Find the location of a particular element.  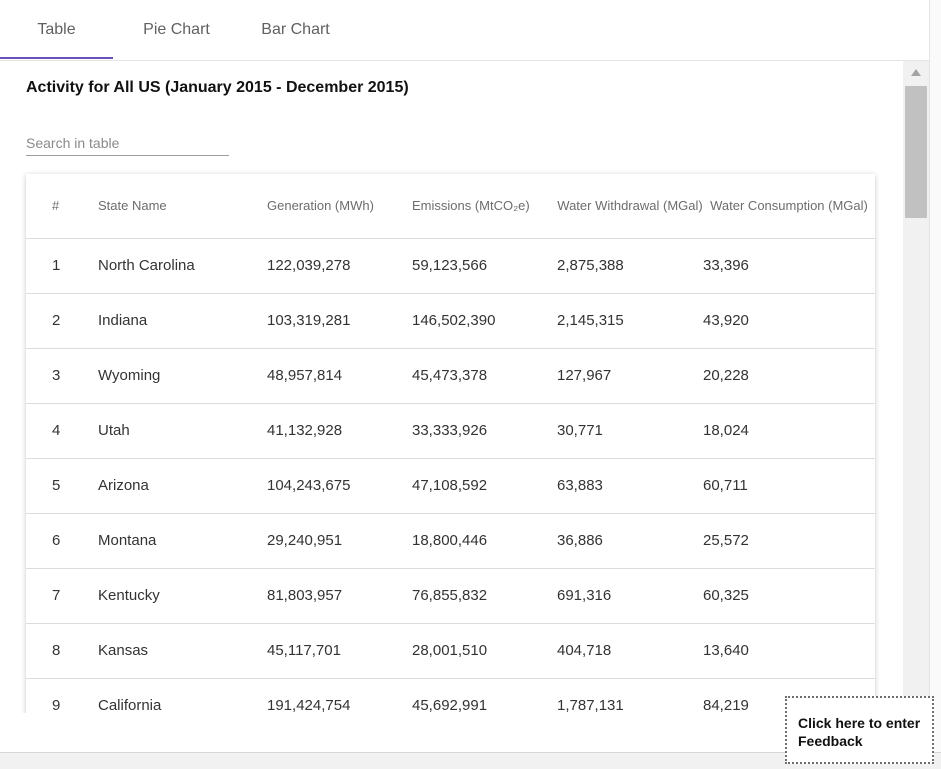

cell-index: 6 is located at coordinates (62, 541).